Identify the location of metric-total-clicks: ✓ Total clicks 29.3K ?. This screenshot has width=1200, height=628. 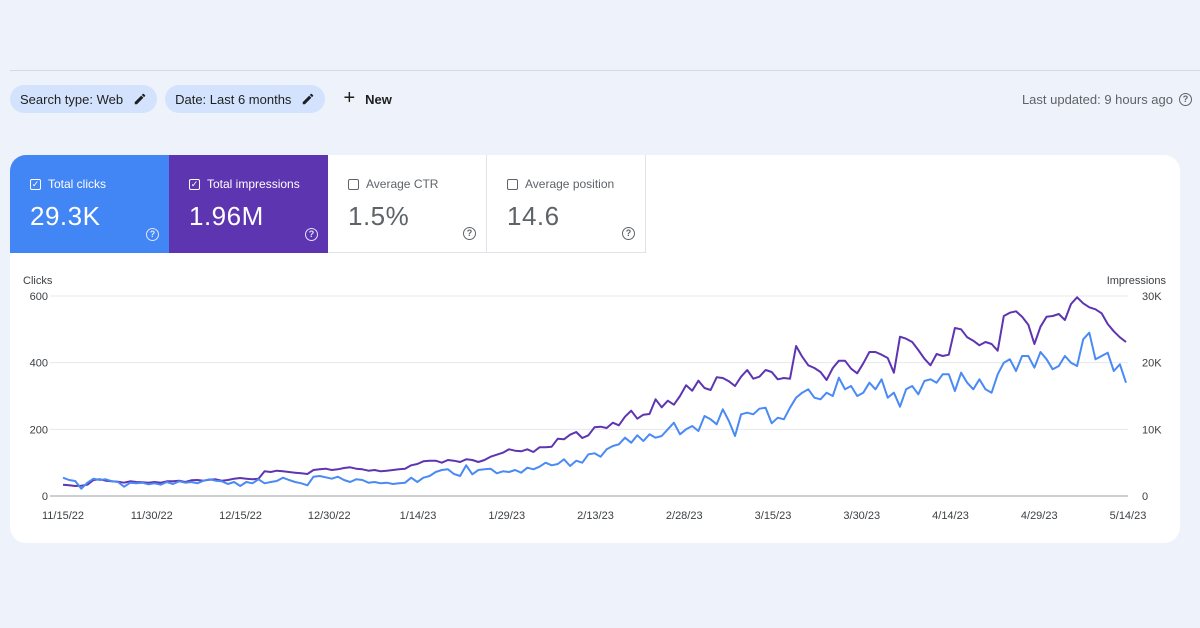
(89, 204).